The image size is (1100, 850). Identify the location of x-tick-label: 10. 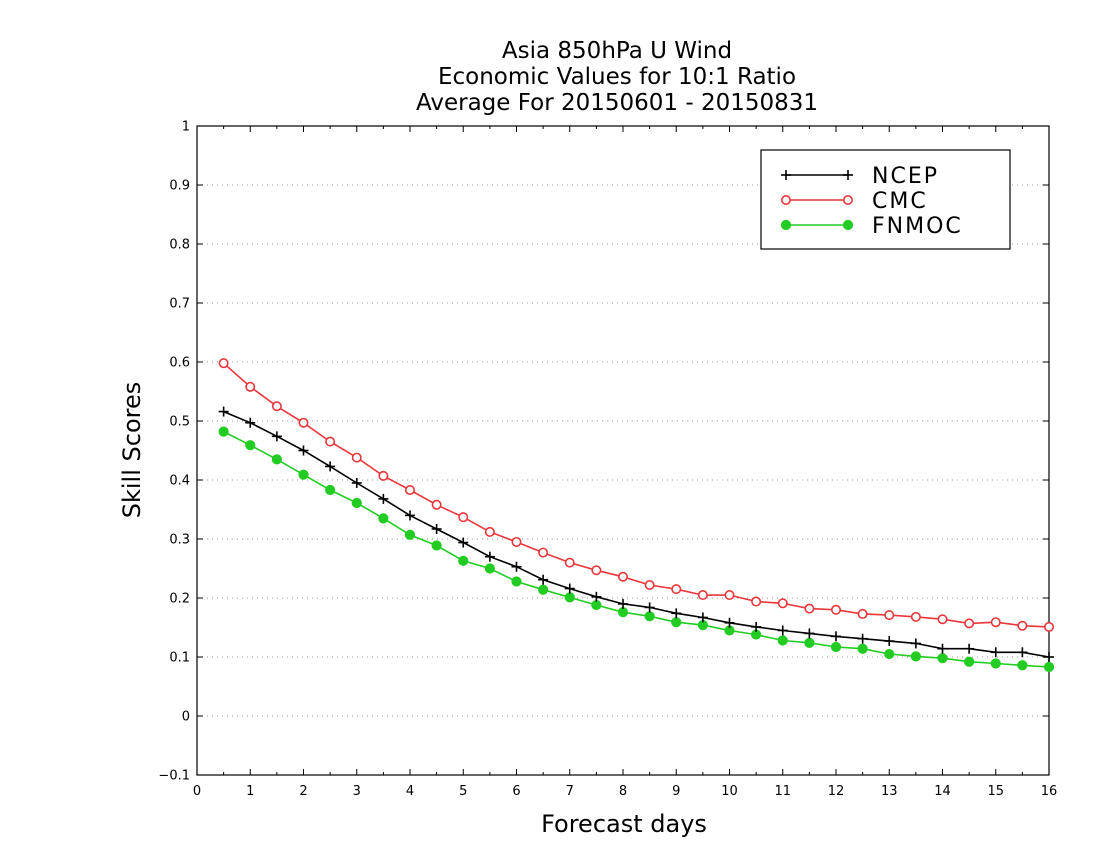
(729, 791).